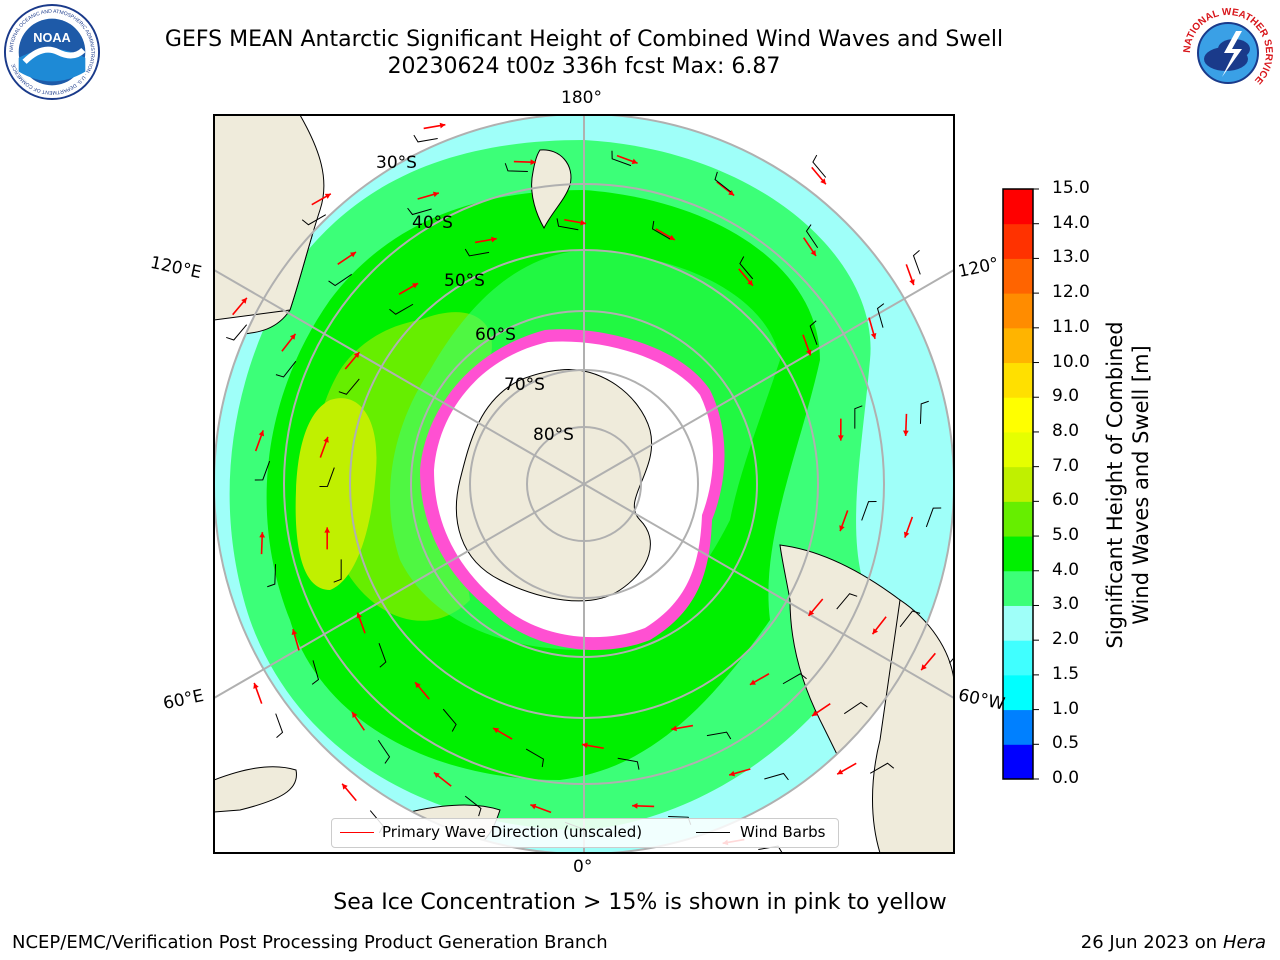 This screenshot has width=1280, height=960. What do you see at coordinates (1066, 743) in the screenshot?
I see `colorbar-tick-label: 0.5` at bounding box center [1066, 743].